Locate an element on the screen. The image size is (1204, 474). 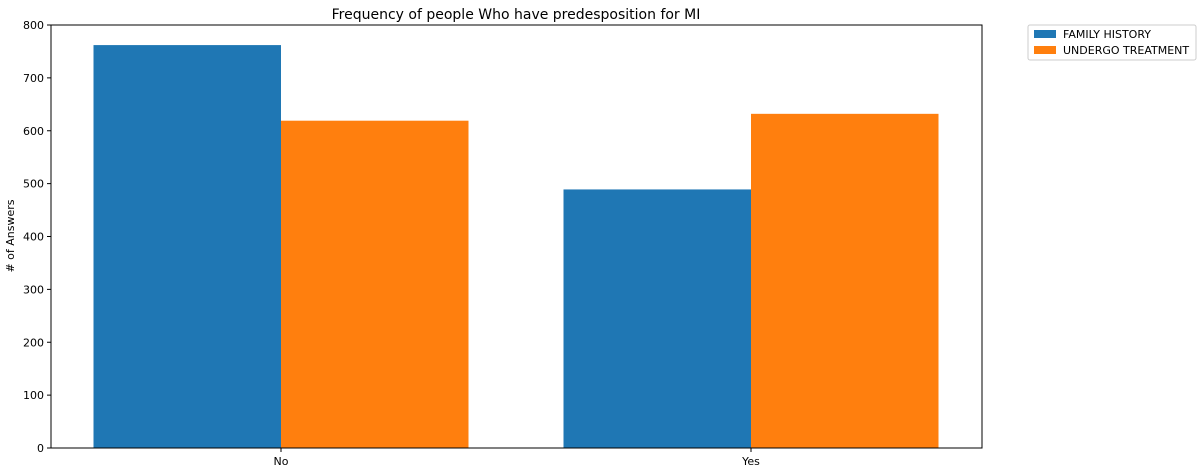
legend-label-family-history: FAMILY HISTORY is located at coordinates (1107, 34).